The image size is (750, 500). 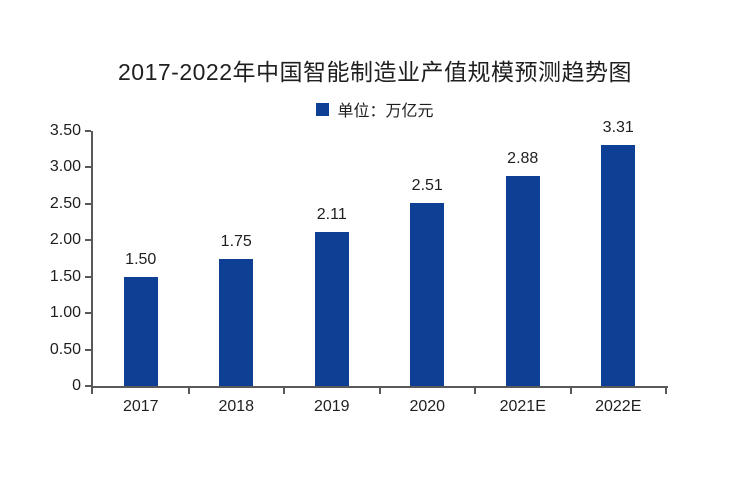 What do you see at coordinates (236, 406) in the screenshot?
I see `x-axis-label: 2018` at bounding box center [236, 406].